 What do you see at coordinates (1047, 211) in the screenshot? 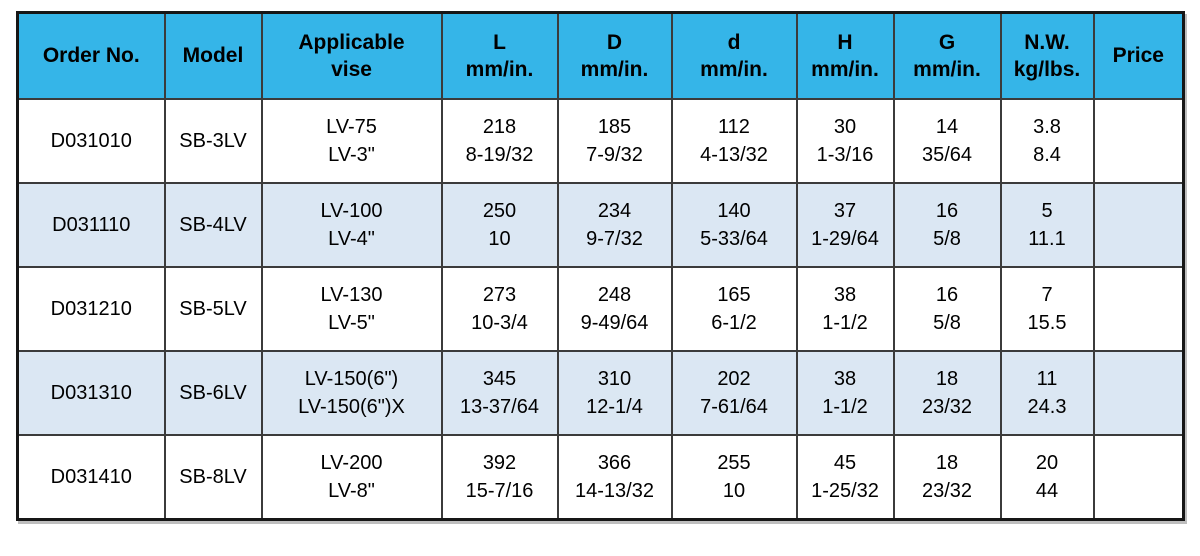
I see `cell-line: 5` at bounding box center [1047, 211].